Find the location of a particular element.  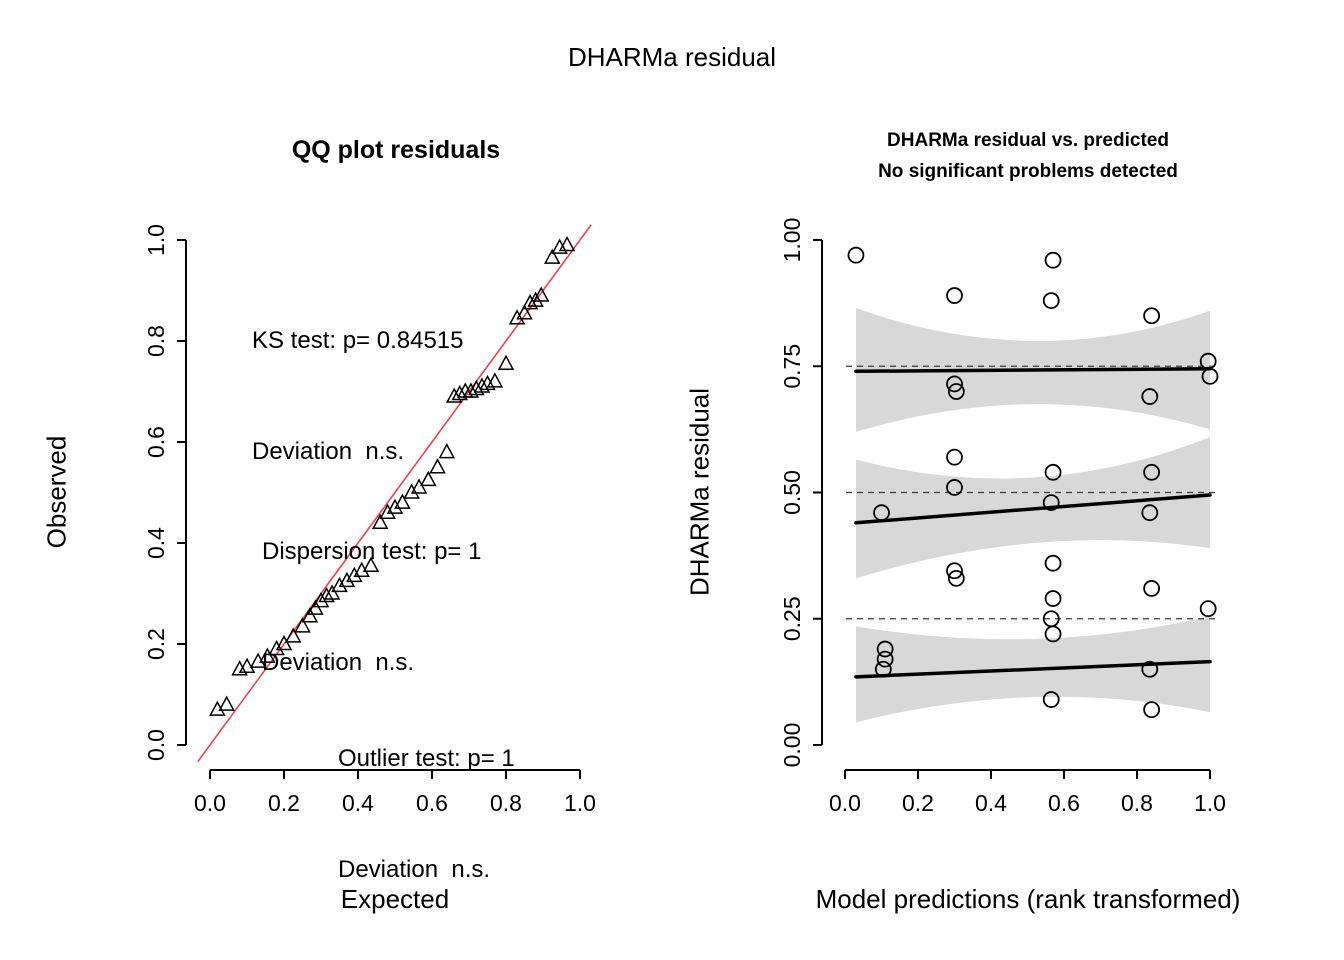

y-tick-label: 0.6 is located at coordinates (156, 442).